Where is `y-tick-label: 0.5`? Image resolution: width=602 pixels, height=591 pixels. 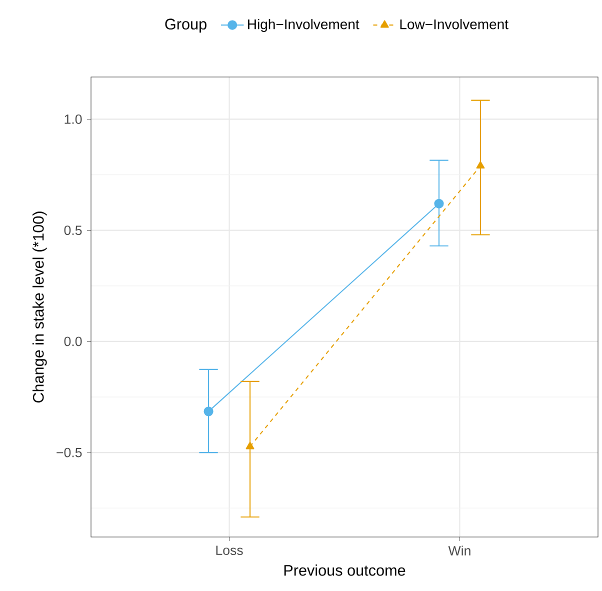
y-tick-label: 0.5 is located at coordinates (73, 231).